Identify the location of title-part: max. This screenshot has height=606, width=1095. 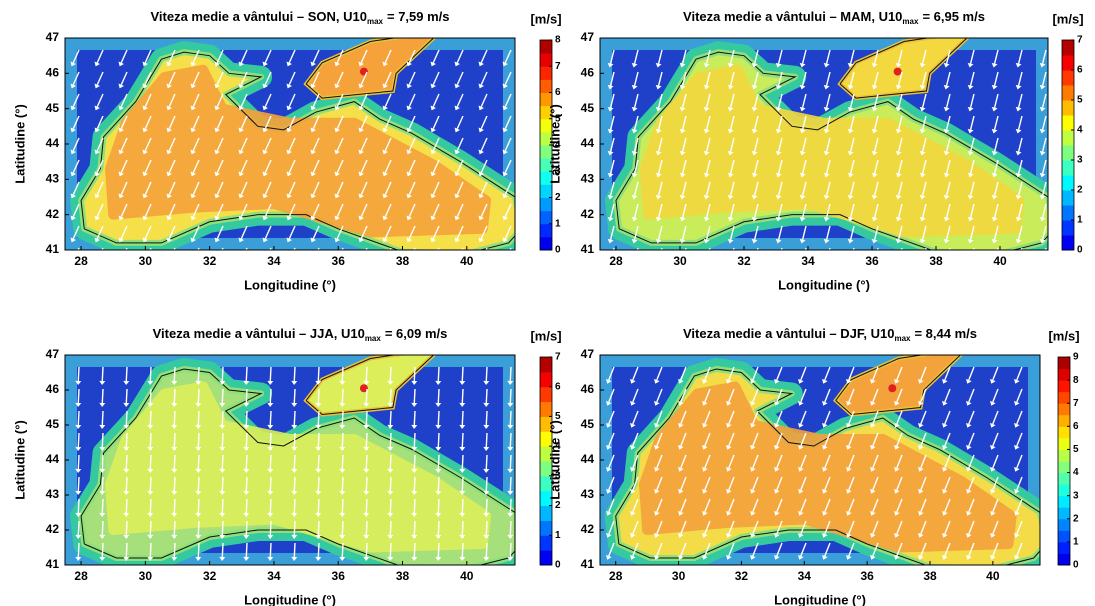
(902, 338).